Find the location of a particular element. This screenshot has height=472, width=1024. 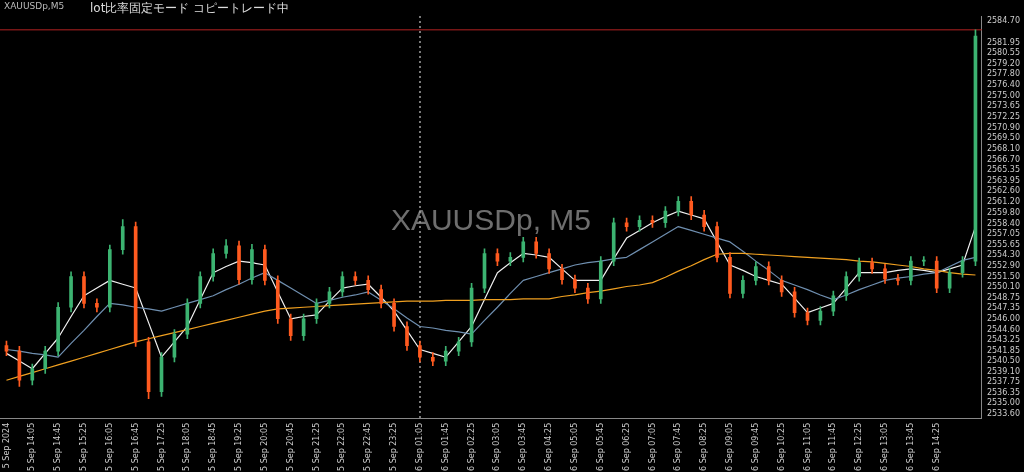

y-tick-label: 2579.20 is located at coordinates (1003, 63).